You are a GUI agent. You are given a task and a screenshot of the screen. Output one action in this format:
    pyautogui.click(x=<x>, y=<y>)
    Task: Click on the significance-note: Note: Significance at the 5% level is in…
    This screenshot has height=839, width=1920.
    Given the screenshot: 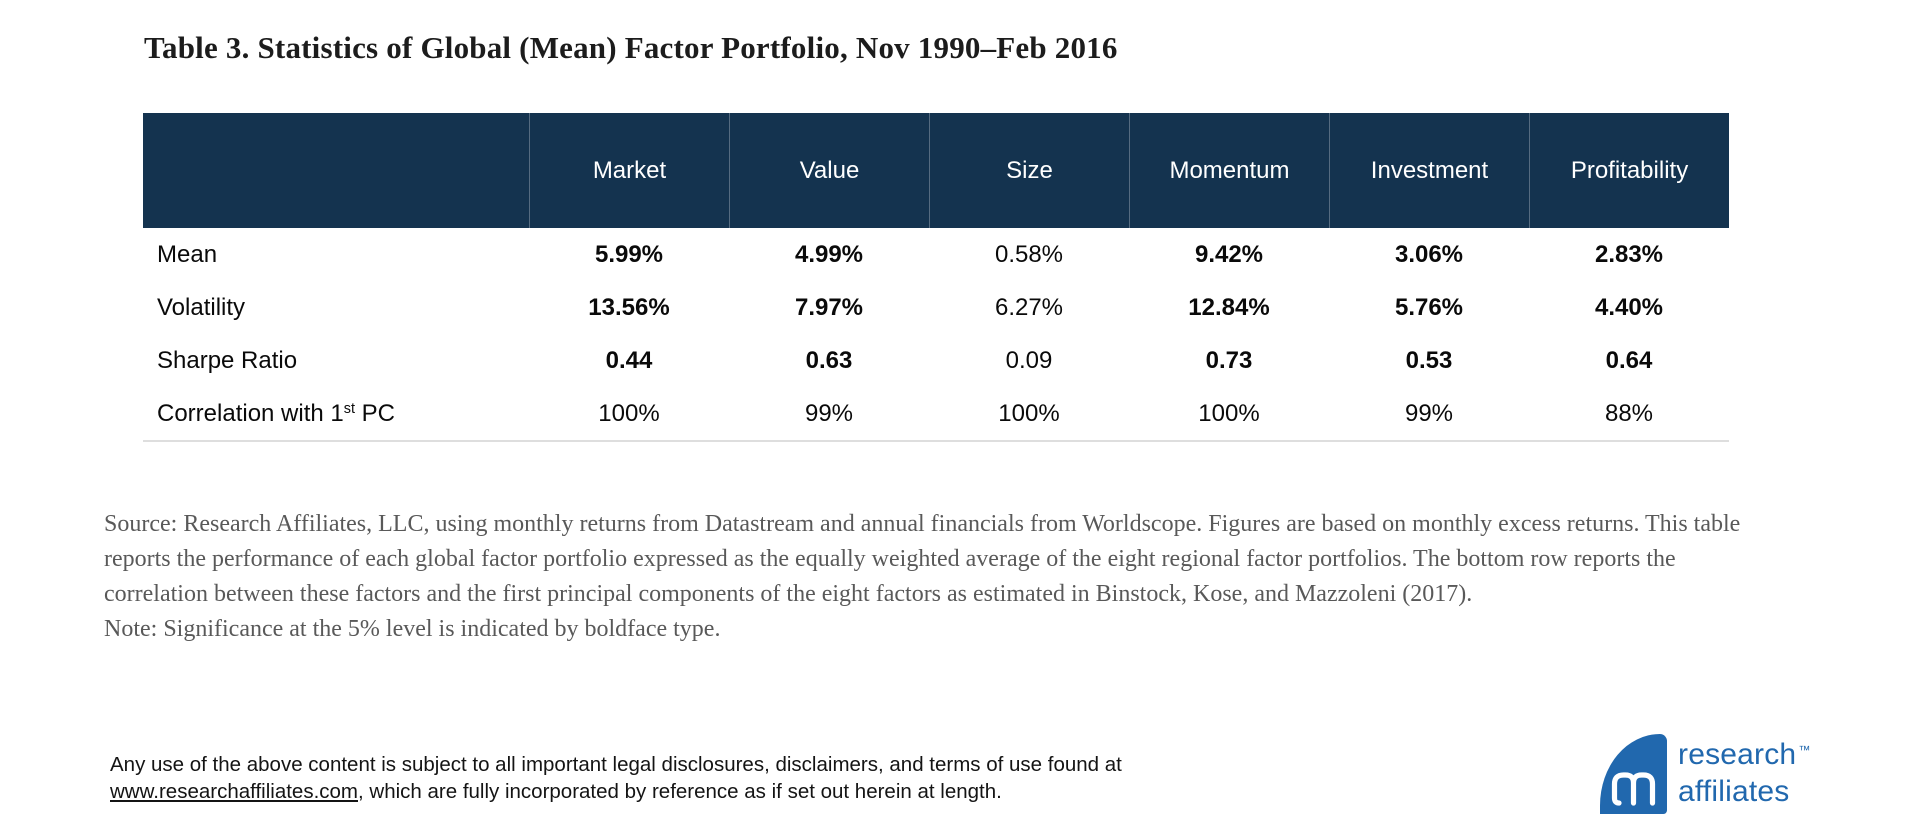 What is the action you would take?
    pyautogui.click(x=412, y=629)
    